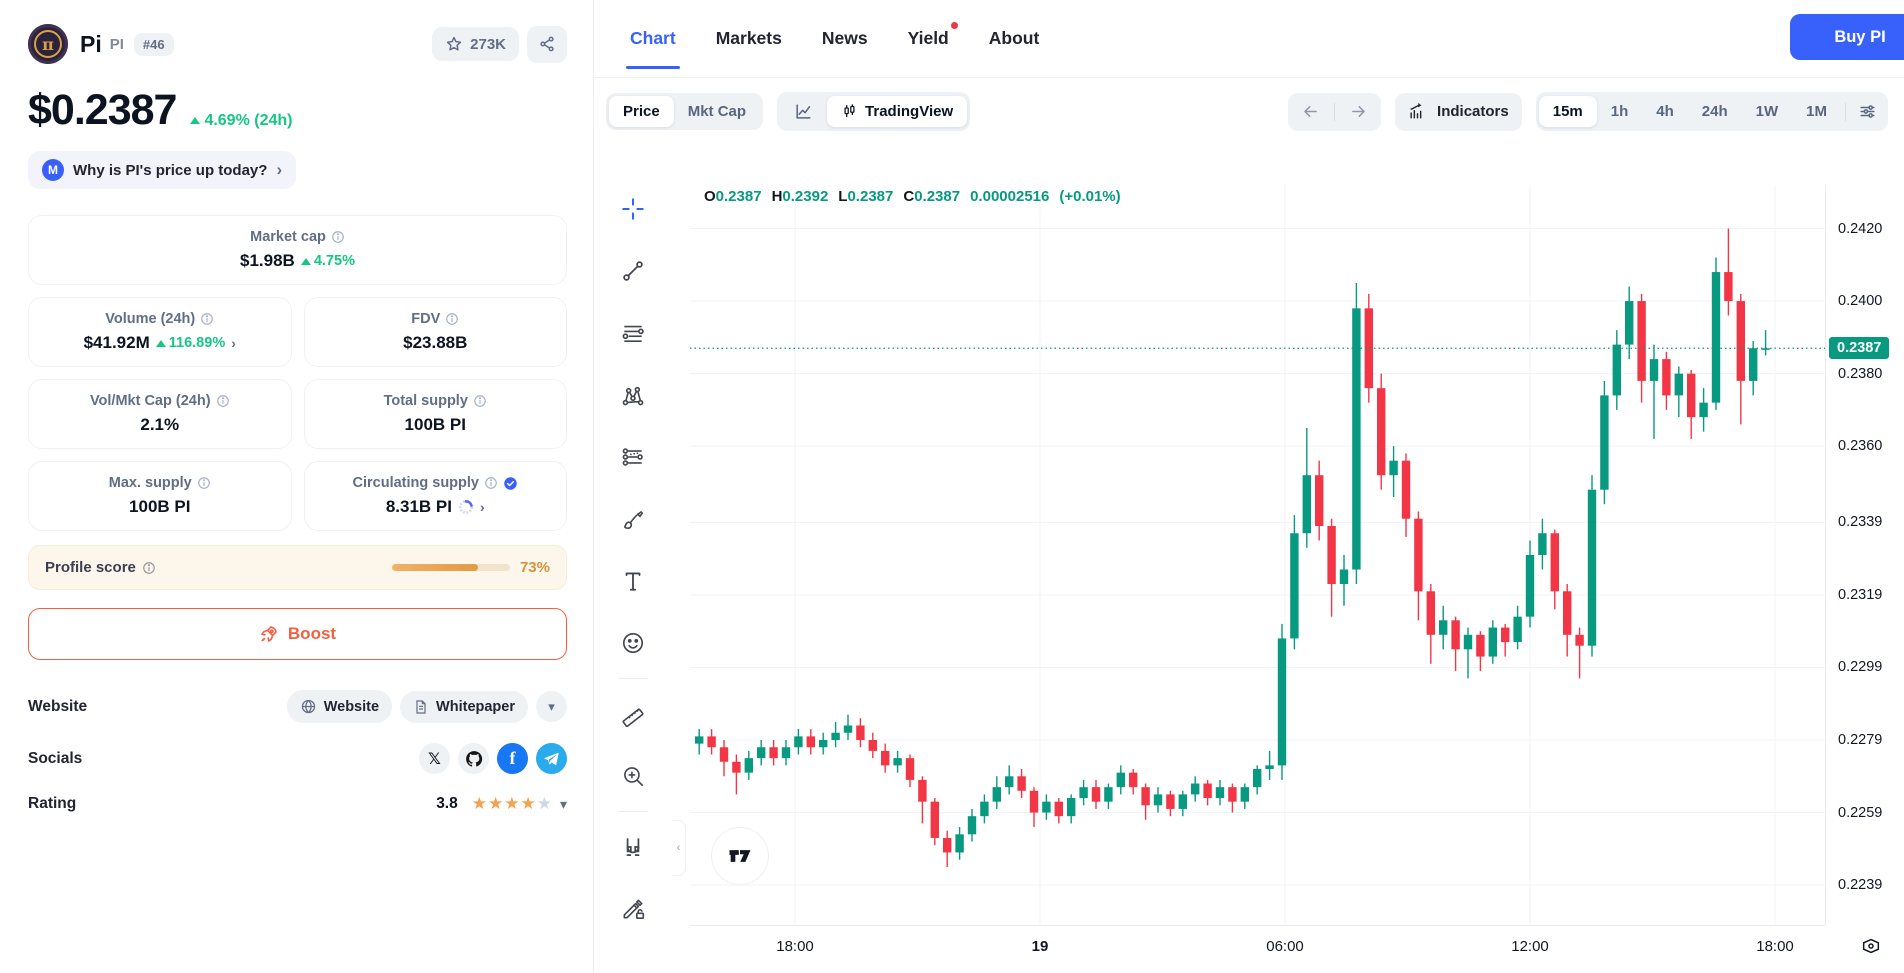 The height and width of the screenshot is (973, 1904). Describe the element at coordinates (551, 758) in the screenshot. I see `telegram-icon` at that location.